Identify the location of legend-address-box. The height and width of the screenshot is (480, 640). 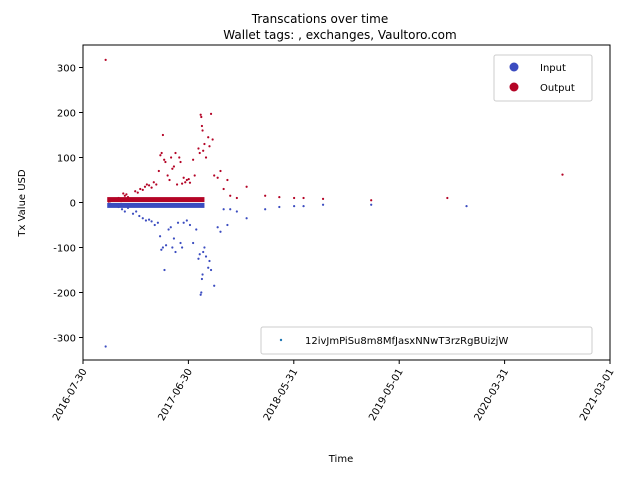
(426, 340).